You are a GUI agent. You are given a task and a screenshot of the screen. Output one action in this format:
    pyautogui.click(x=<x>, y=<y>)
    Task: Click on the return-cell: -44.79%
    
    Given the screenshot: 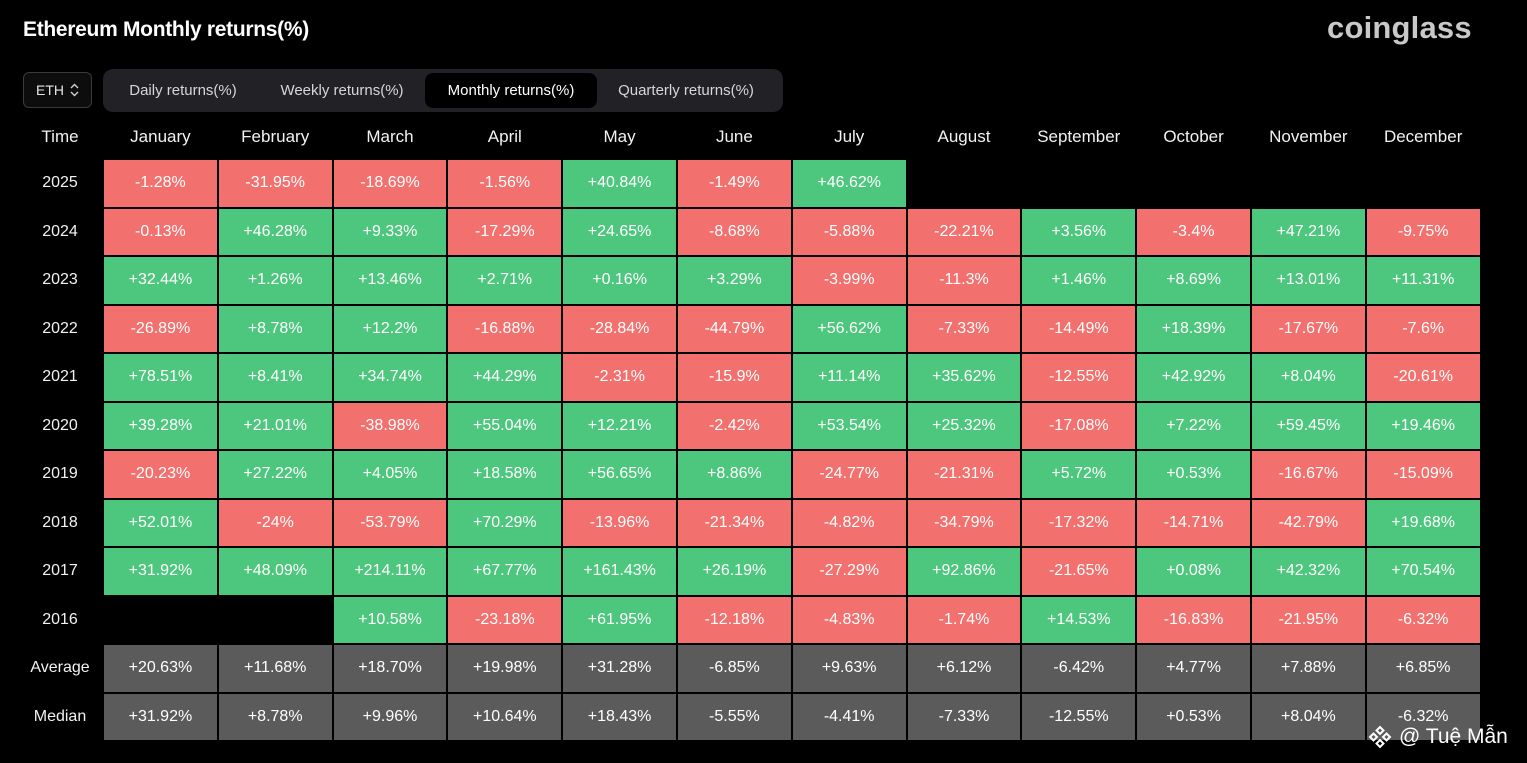 What is the action you would take?
    pyautogui.click(x=734, y=328)
    